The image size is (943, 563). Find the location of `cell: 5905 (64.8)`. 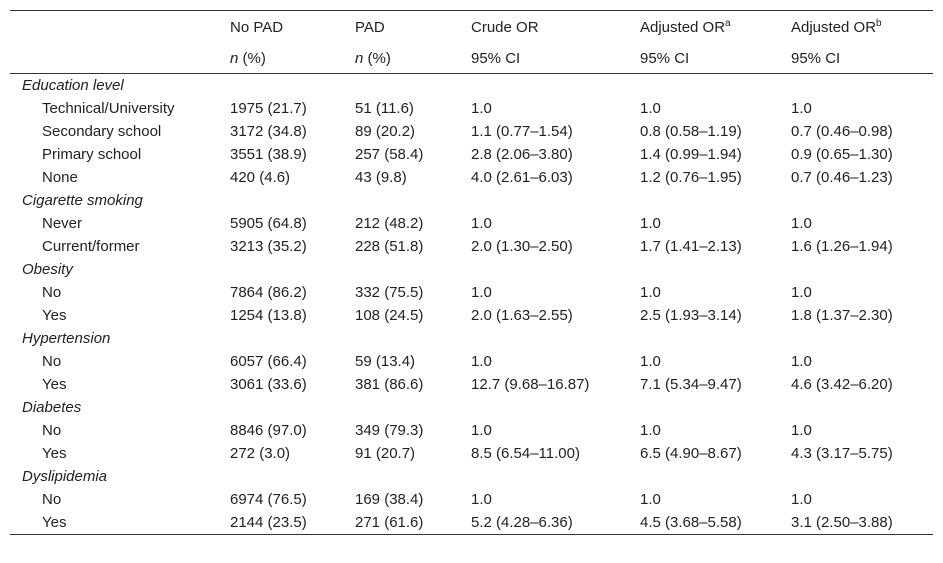

cell: 5905 (64.8) is located at coordinates (268, 223).